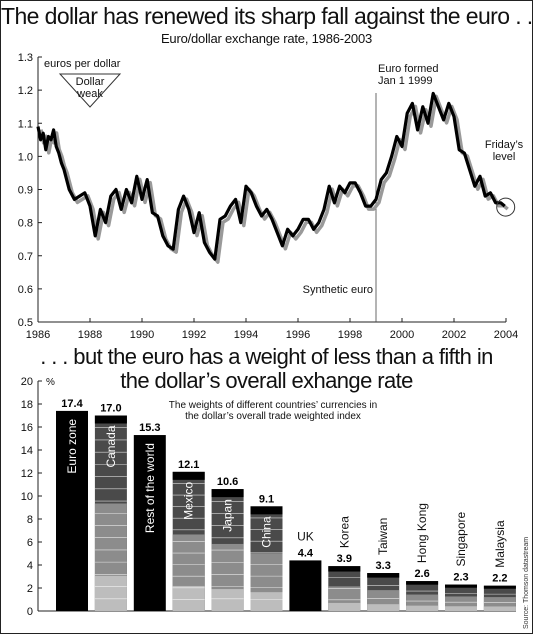  Describe the element at coordinates (228, 515) in the screenshot. I see `category-label: Japan` at that location.